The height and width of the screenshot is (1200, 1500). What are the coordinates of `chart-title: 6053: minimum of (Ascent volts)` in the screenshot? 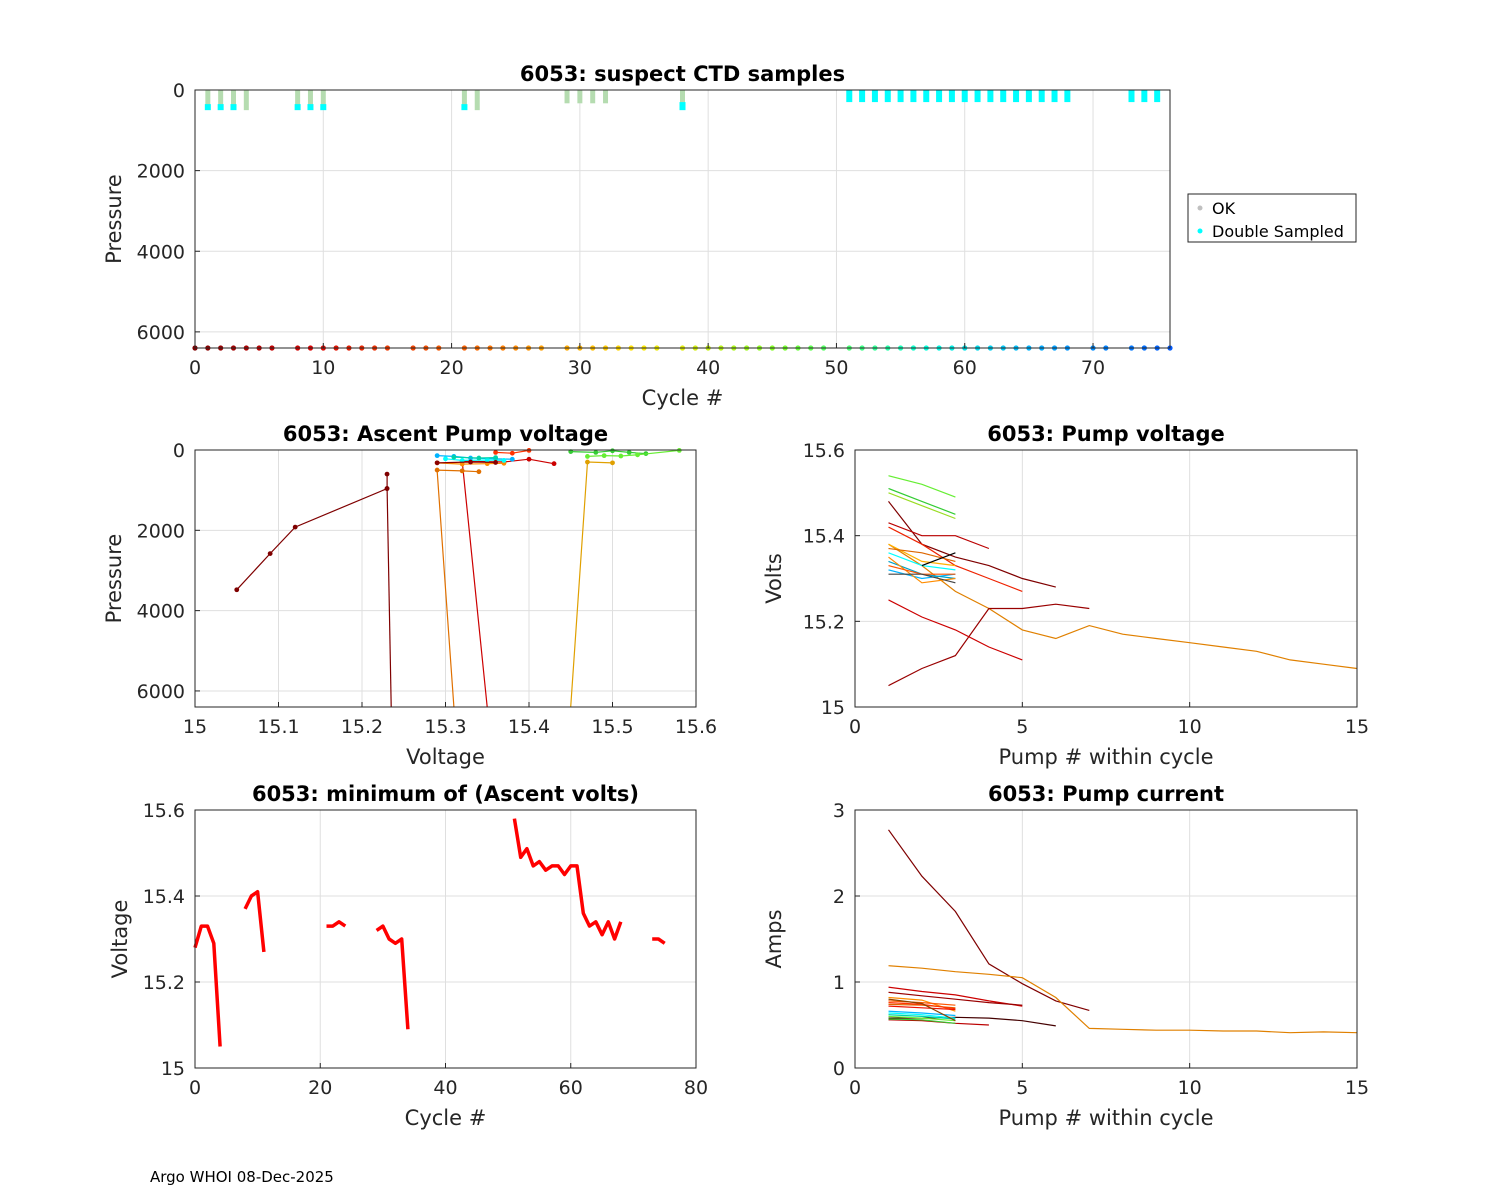 It's located at (445, 794).